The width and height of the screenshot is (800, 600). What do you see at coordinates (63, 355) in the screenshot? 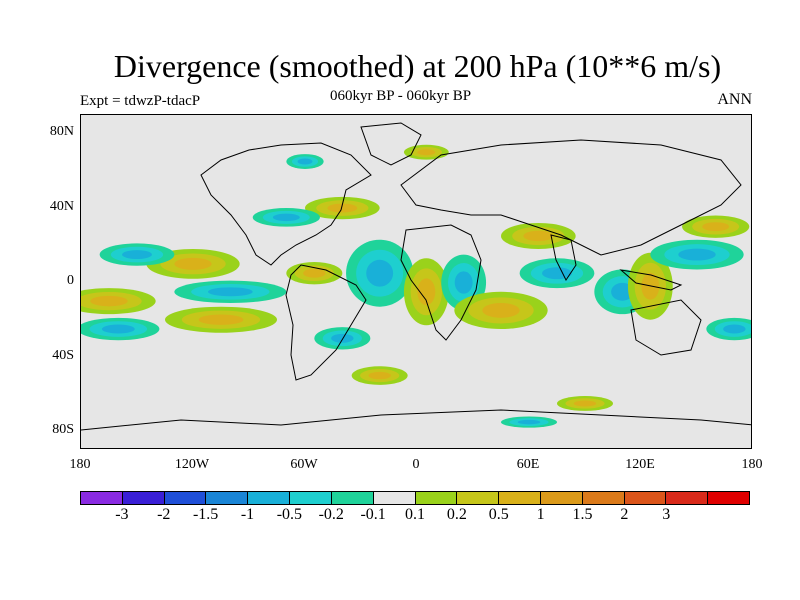
I see `lat-label-40s: 40S` at bounding box center [63, 355].